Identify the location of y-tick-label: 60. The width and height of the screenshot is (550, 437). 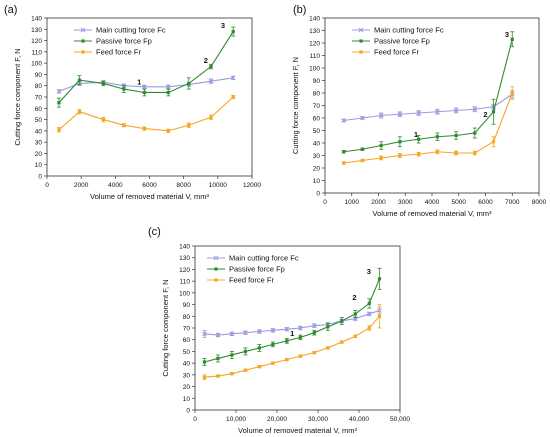
(317, 119).